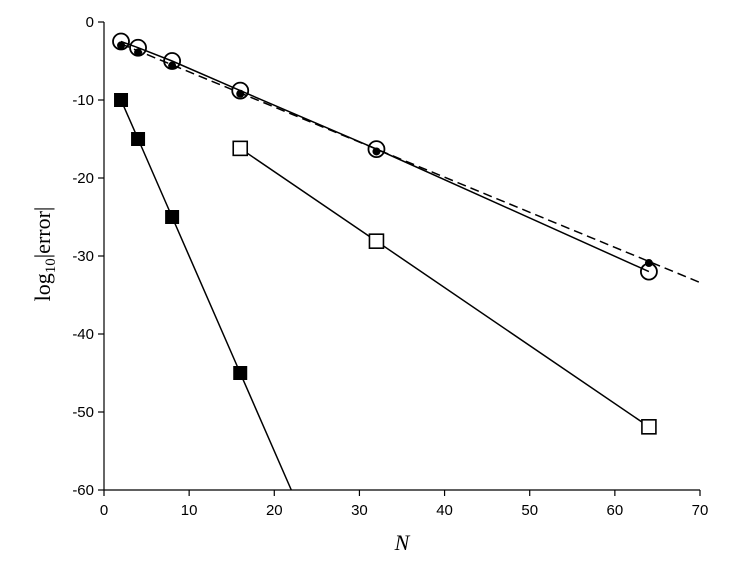 This screenshot has width=737, height=570. I want to click on y-tick-label: -50, so click(83, 412).